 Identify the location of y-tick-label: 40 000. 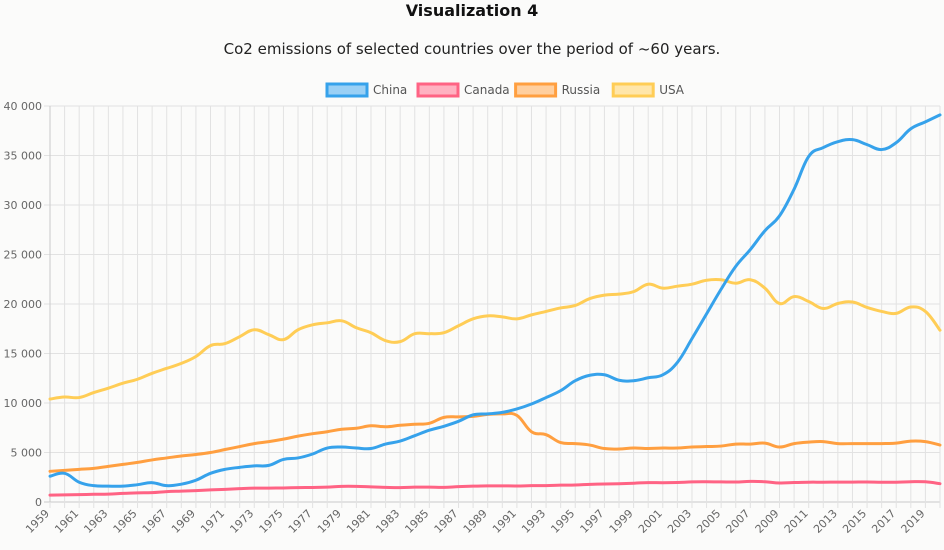
(23, 106).